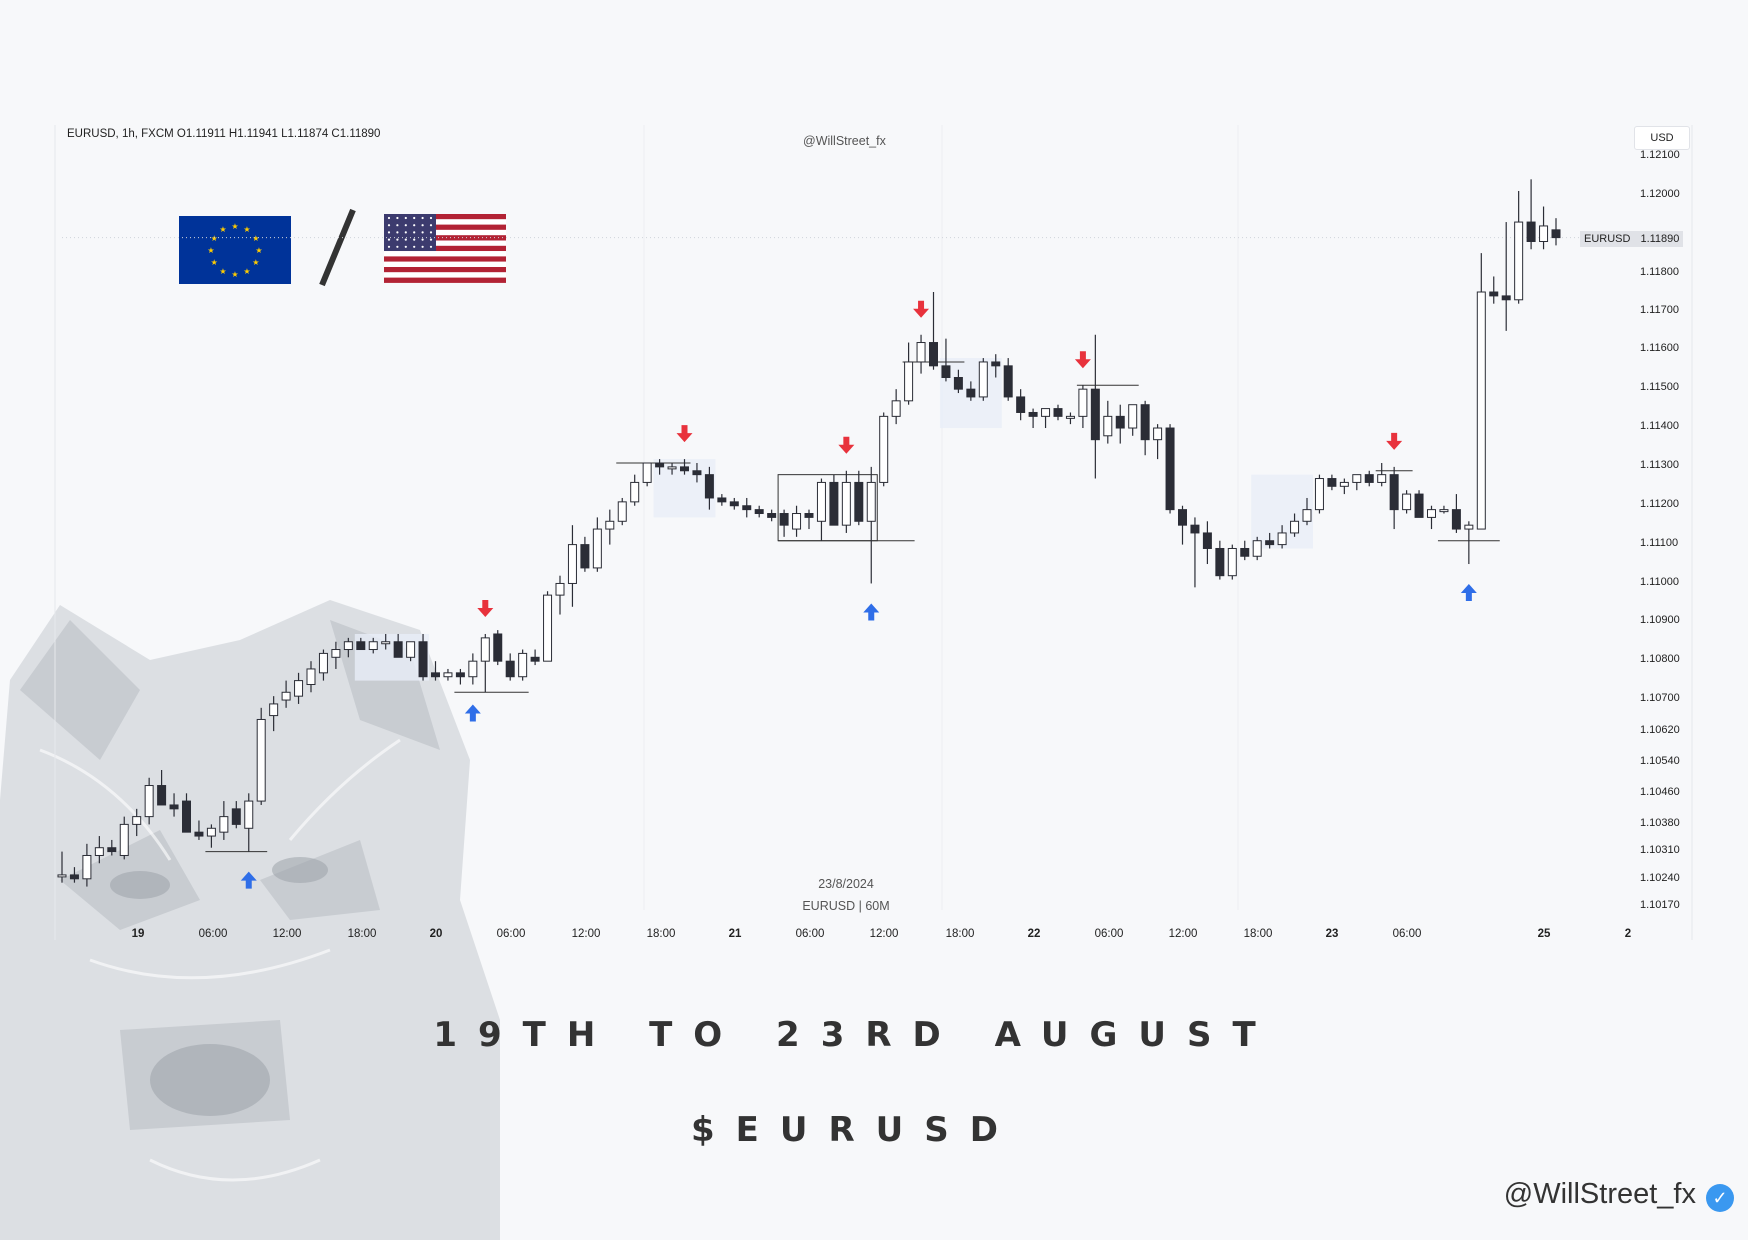 This screenshot has width=1748, height=1240. I want to click on price-tick-label: 1.12100, so click(1660, 155).